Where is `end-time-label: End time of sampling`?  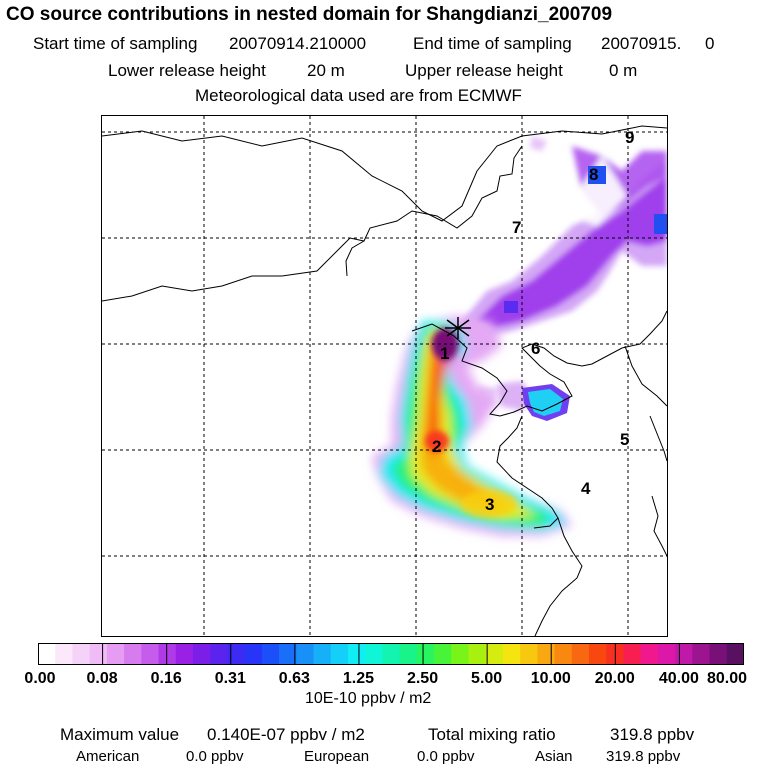
end-time-label: End time of sampling is located at coordinates (492, 43).